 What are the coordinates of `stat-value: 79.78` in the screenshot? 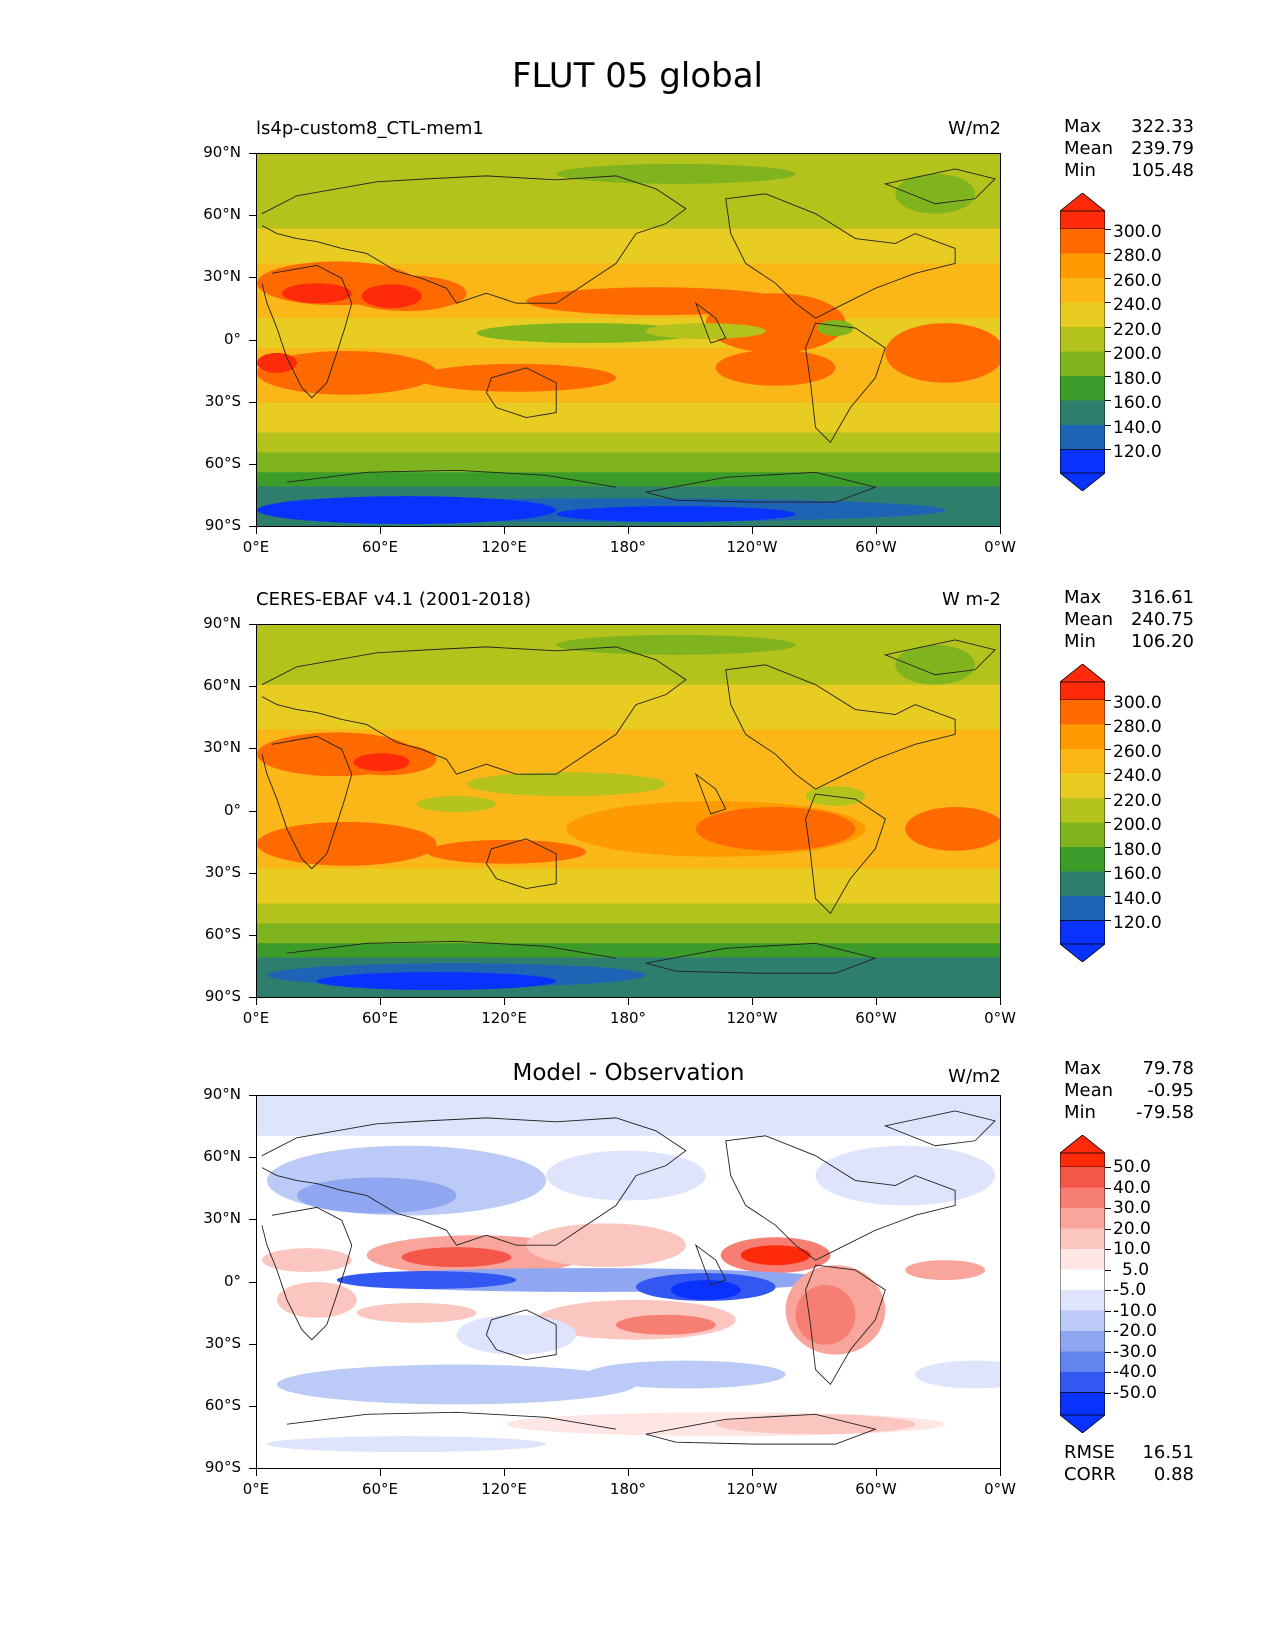 It's located at (1168, 1068).